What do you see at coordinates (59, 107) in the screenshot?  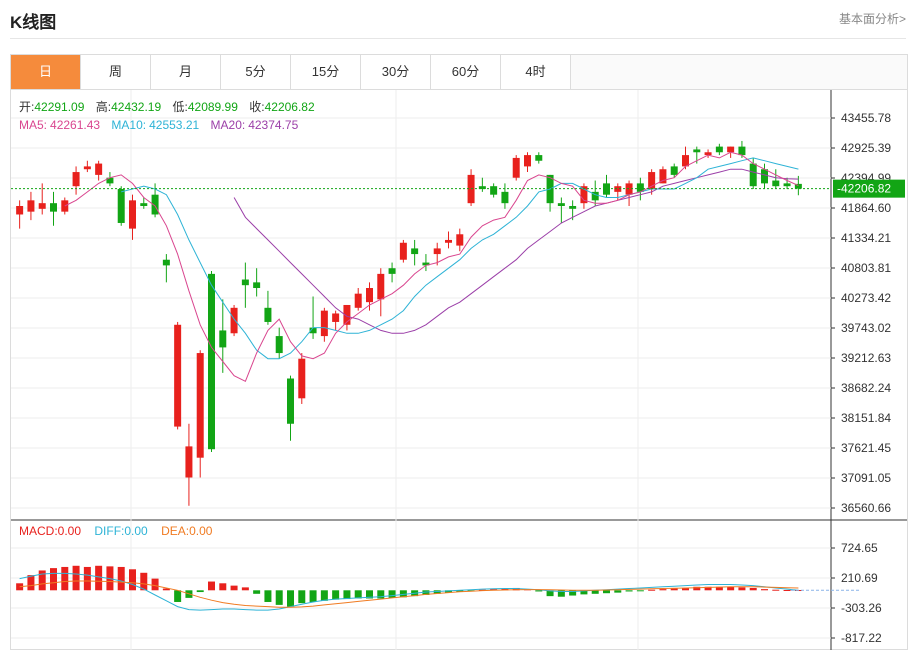 I see `open-value: 42291.09` at bounding box center [59, 107].